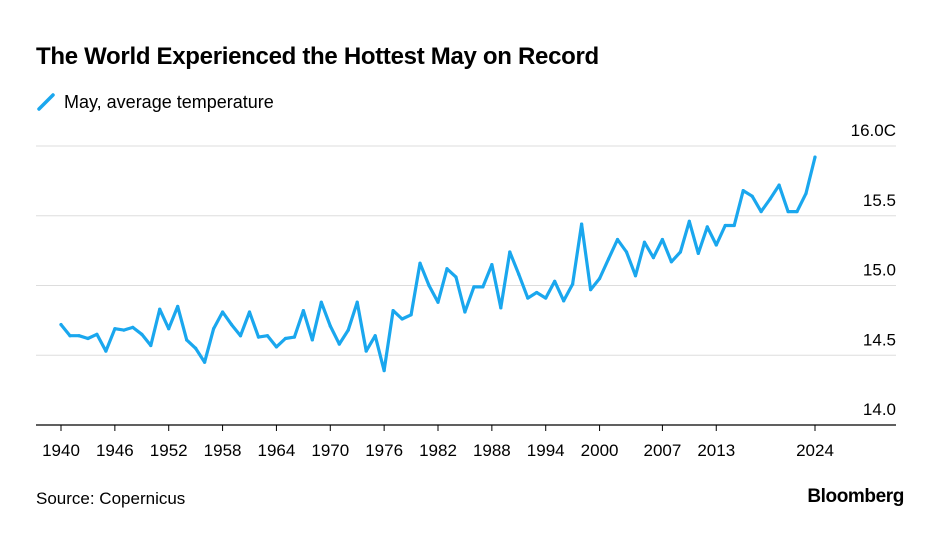  What do you see at coordinates (169, 101) in the screenshot?
I see `legend-label: May, average temperature` at bounding box center [169, 101].